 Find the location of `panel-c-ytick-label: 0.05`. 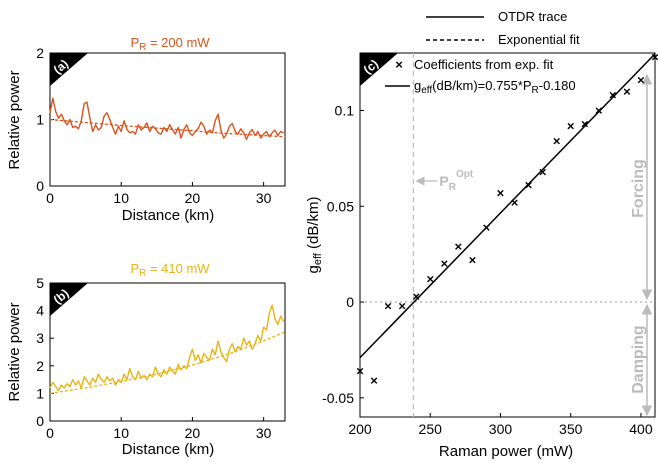

panel-c-ytick-label: 0.05 is located at coordinates (340, 206).